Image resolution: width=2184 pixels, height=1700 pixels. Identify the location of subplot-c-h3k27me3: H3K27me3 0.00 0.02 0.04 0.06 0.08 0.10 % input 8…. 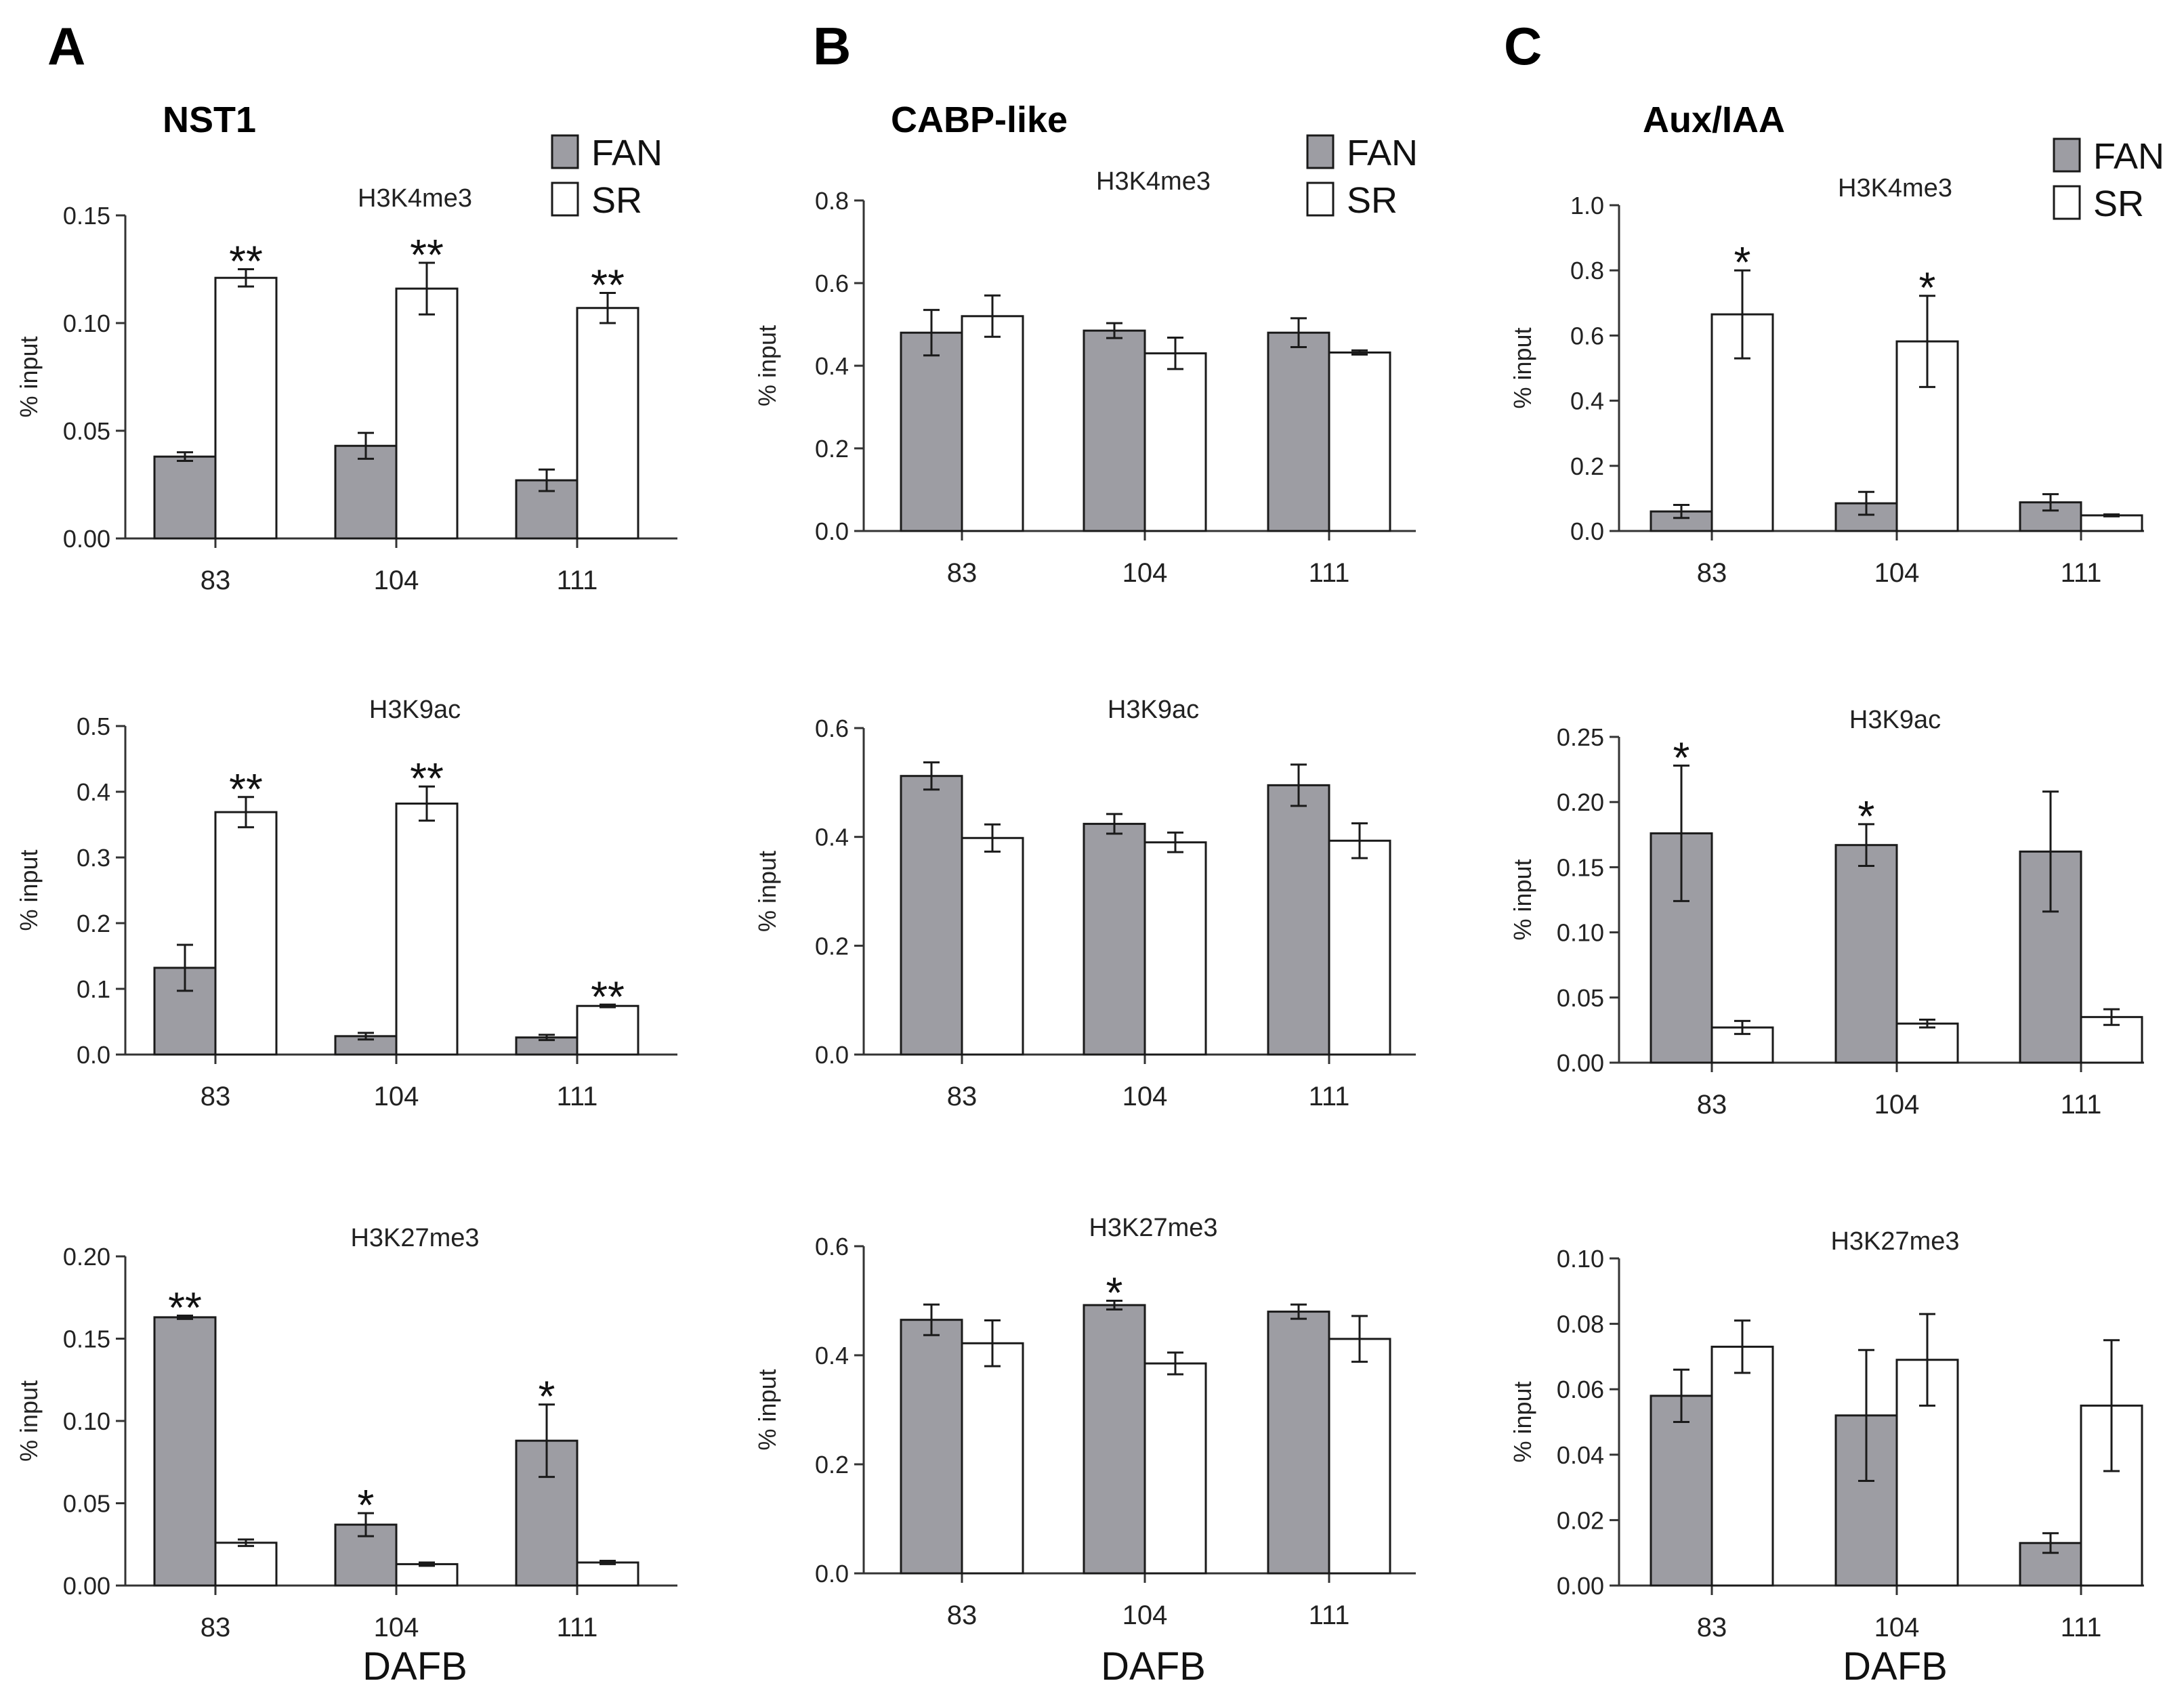
(1826, 1457).